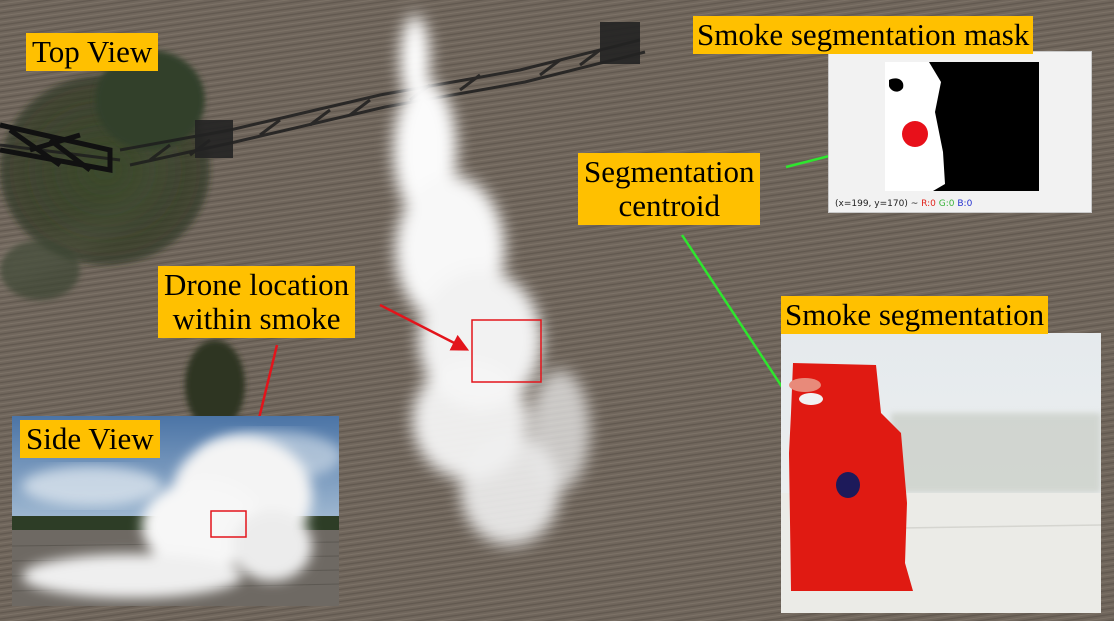 The height and width of the screenshot is (621, 1114). What do you see at coordinates (424, 327) in the screenshot?
I see `drone-arrow-top` at bounding box center [424, 327].